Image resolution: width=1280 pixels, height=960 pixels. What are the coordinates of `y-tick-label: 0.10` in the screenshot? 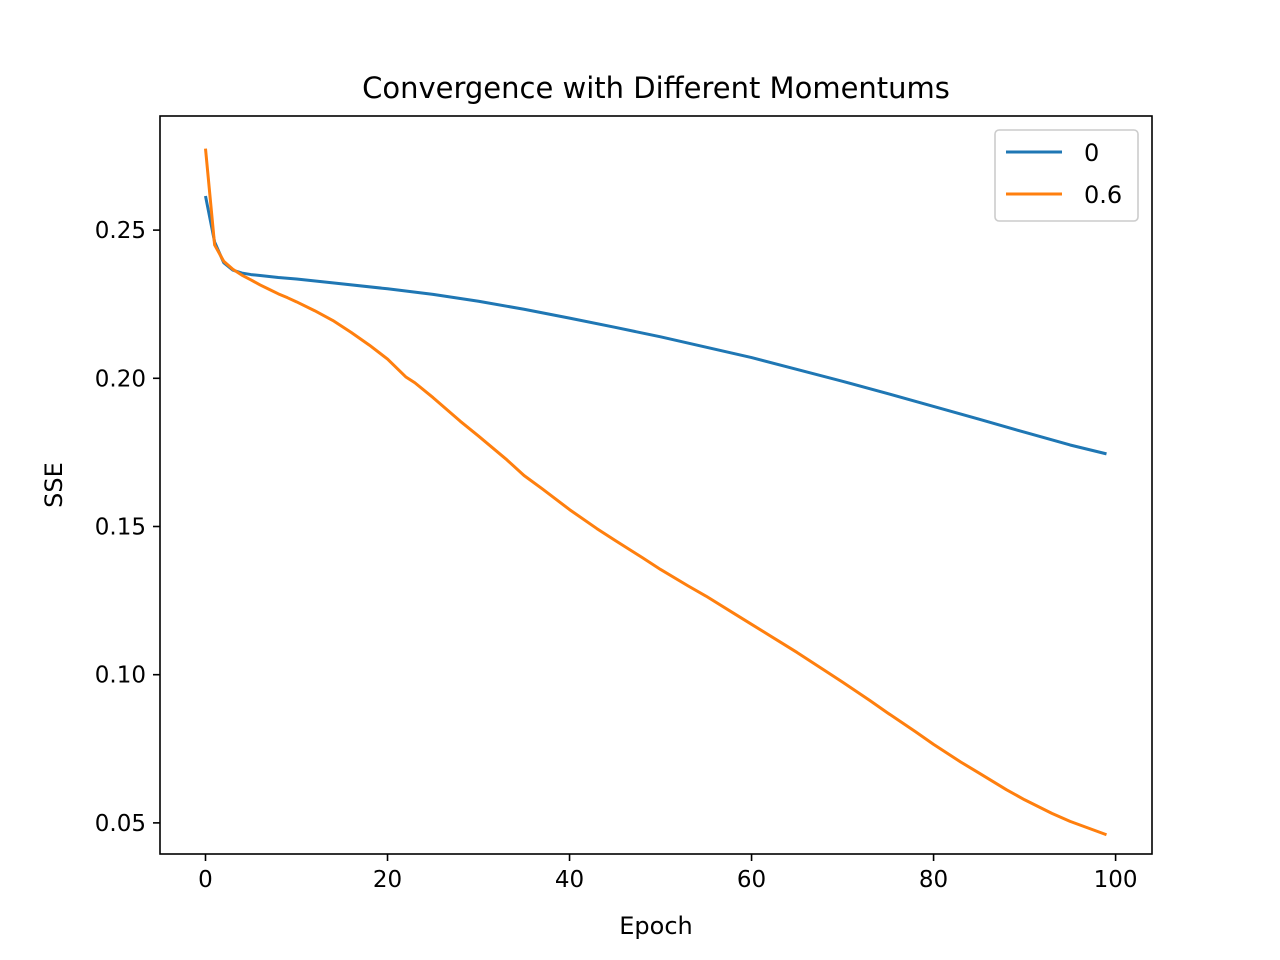 It's located at (120, 676).